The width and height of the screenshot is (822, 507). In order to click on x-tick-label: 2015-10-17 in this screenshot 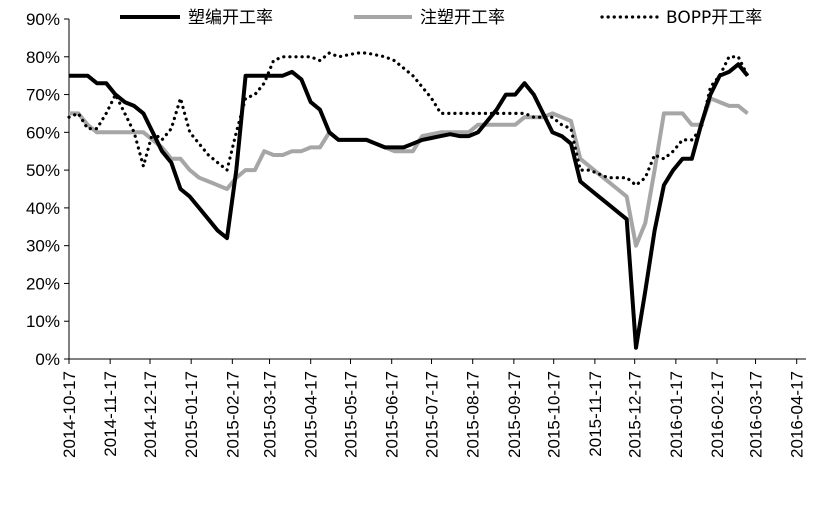, I will do `click(554, 414)`.